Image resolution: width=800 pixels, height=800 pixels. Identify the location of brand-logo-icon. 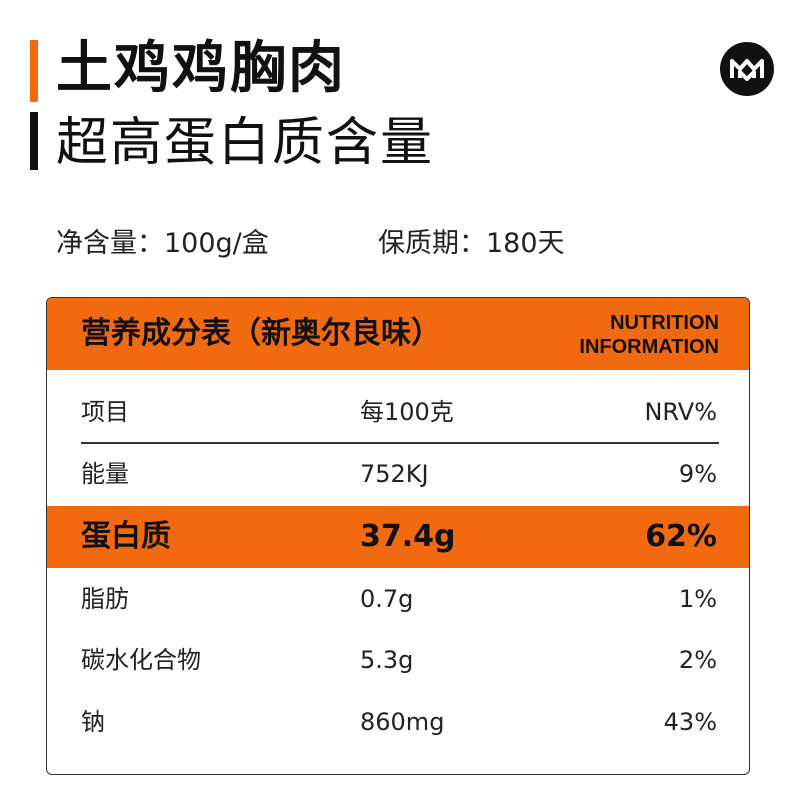
(747, 69).